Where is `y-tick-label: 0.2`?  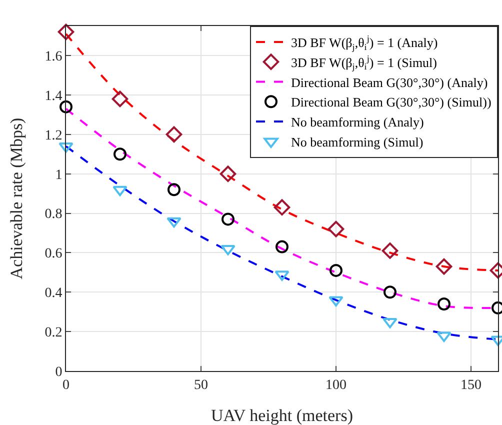 y-tick-label: 0.2 is located at coordinates (53, 332).